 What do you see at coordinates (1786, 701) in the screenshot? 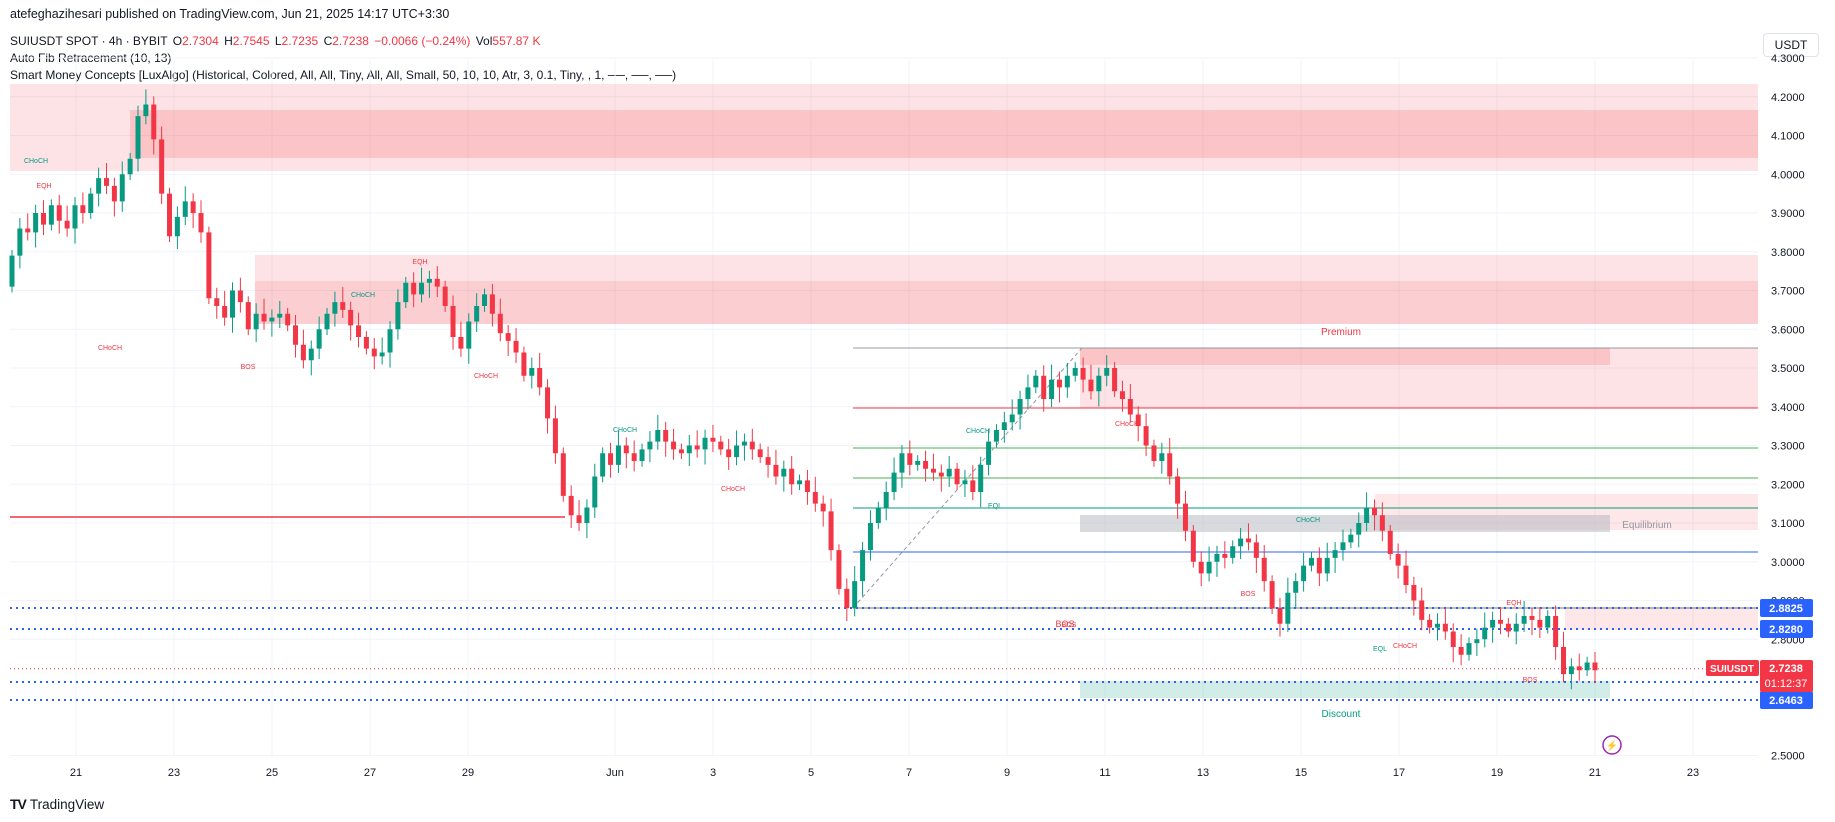
I see `blue-price-tag-label: 2.6463` at bounding box center [1786, 701].